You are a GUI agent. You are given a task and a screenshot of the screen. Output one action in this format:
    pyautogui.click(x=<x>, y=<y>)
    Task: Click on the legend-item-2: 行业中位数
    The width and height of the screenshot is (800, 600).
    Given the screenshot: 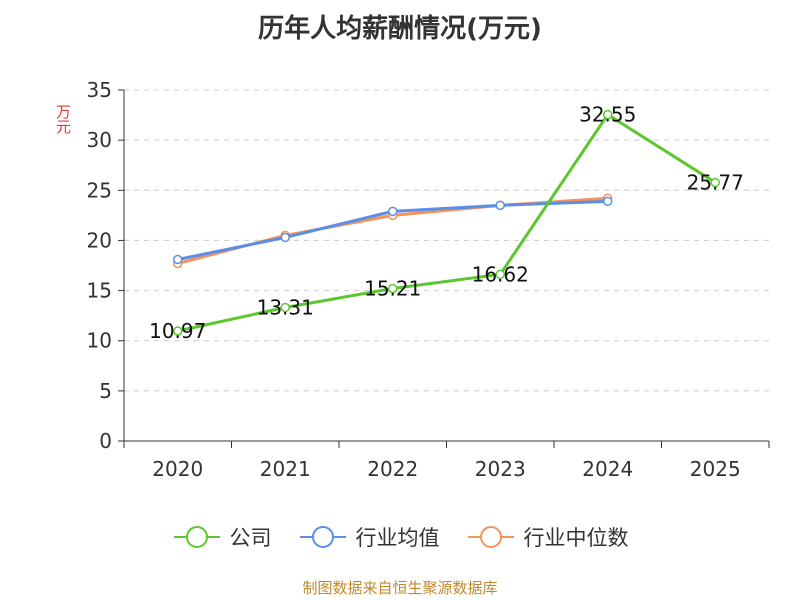 What is the action you would take?
    pyautogui.click(x=547, y=537)
    